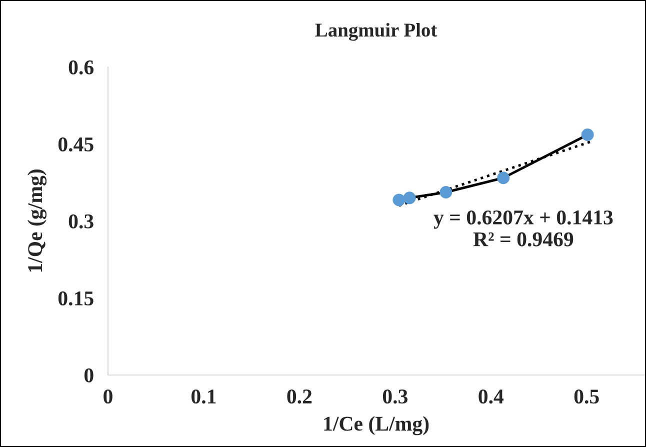  I want to click on y-tick-label: 0.45, so click(76, 144).